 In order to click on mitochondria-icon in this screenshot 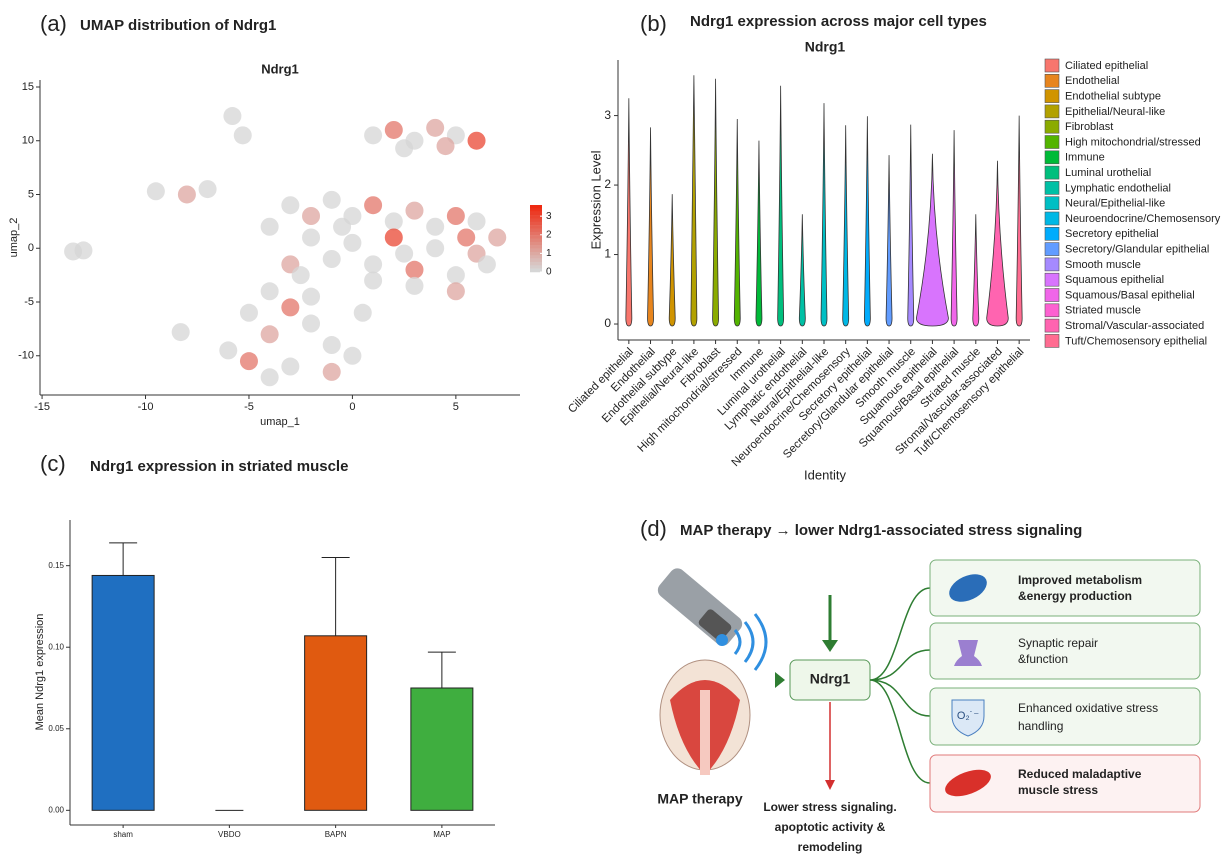, I will do `click(968, 588)`.